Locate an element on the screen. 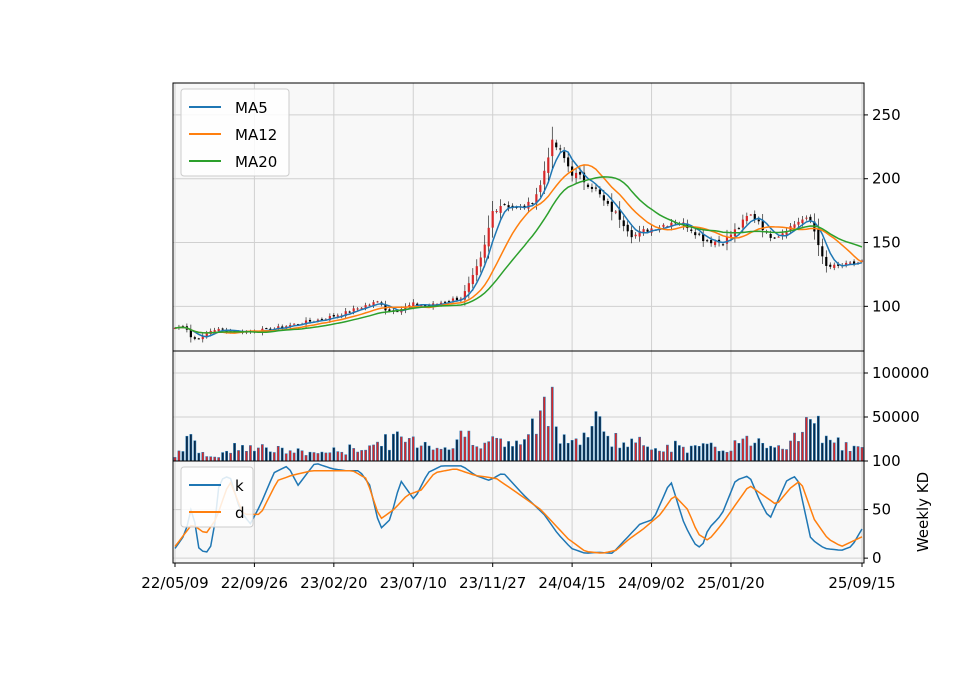 The width and height of the screenshot is (960, 694). panel-border is located at coordinates (518, 512).